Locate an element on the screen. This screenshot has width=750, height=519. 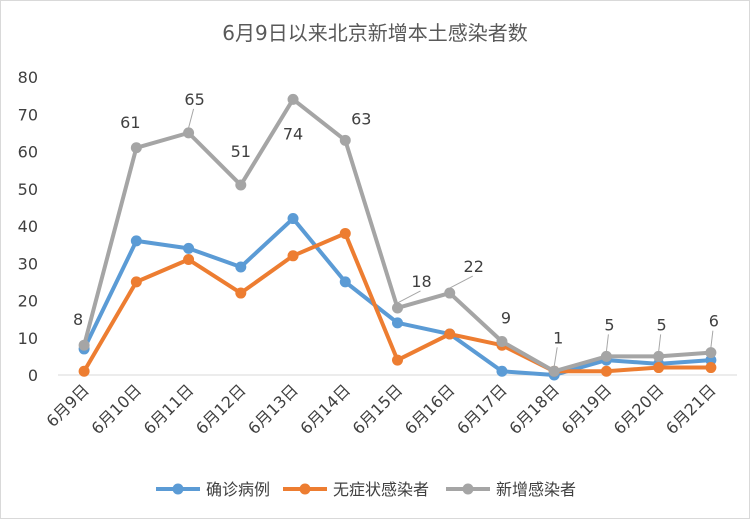
x-tick-label: 6月13日 is located at coordinates (273, 409).